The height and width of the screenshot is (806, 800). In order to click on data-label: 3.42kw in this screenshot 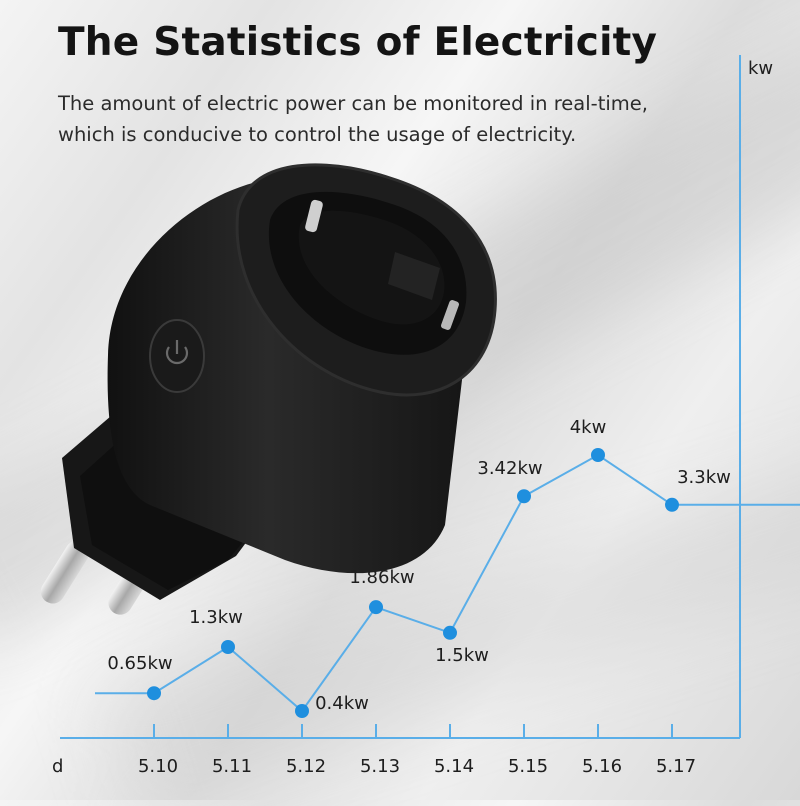, I will do `click(509, 468)`.